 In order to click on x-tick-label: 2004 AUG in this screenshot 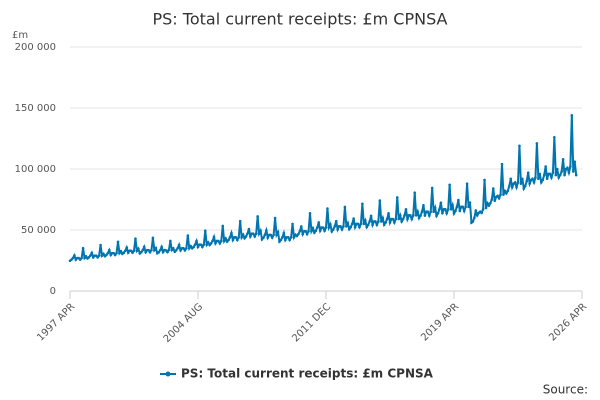, I will do `click(184, 323)`.